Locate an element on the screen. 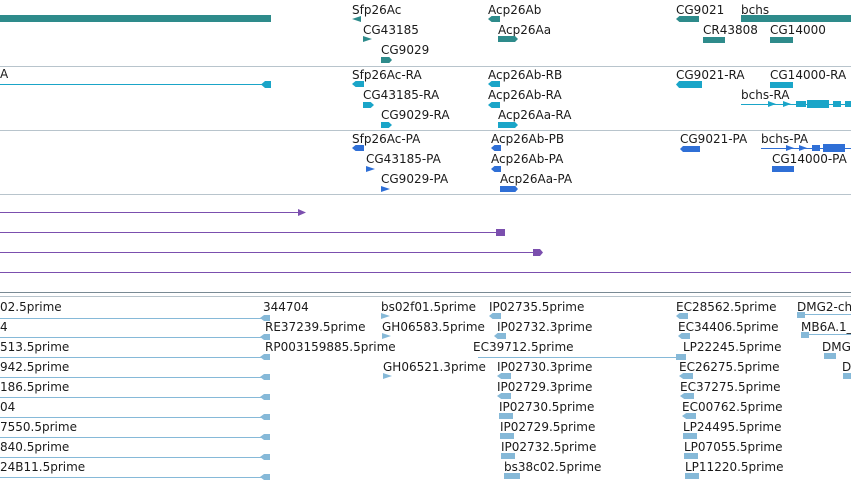  est-label: 840.5prime is located at coordinates (35, 447).